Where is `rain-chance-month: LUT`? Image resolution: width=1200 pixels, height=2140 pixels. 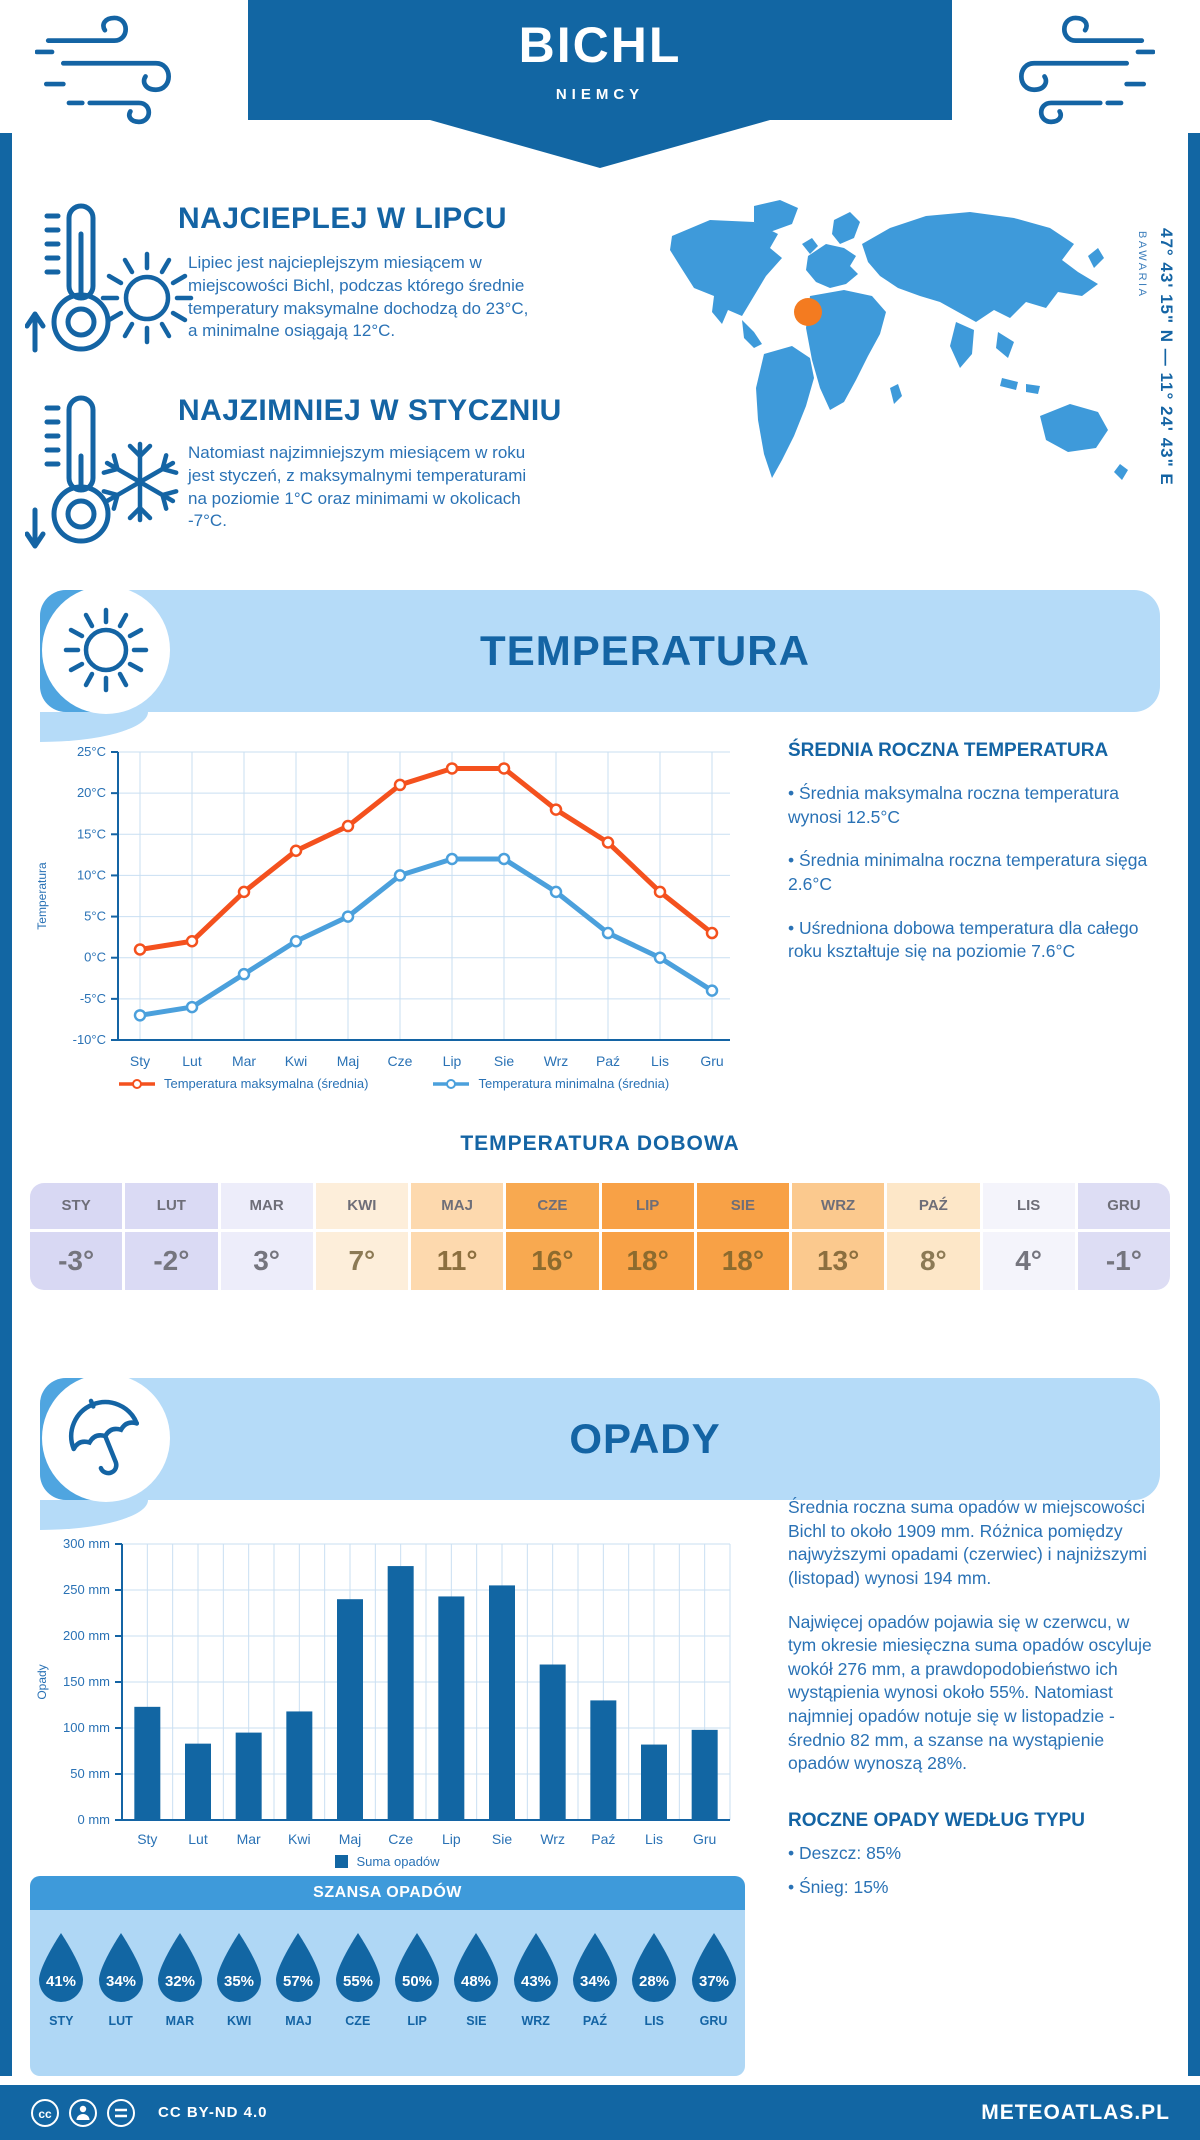
rain-chance-month: LUT is located at coordinates (120, 2021).